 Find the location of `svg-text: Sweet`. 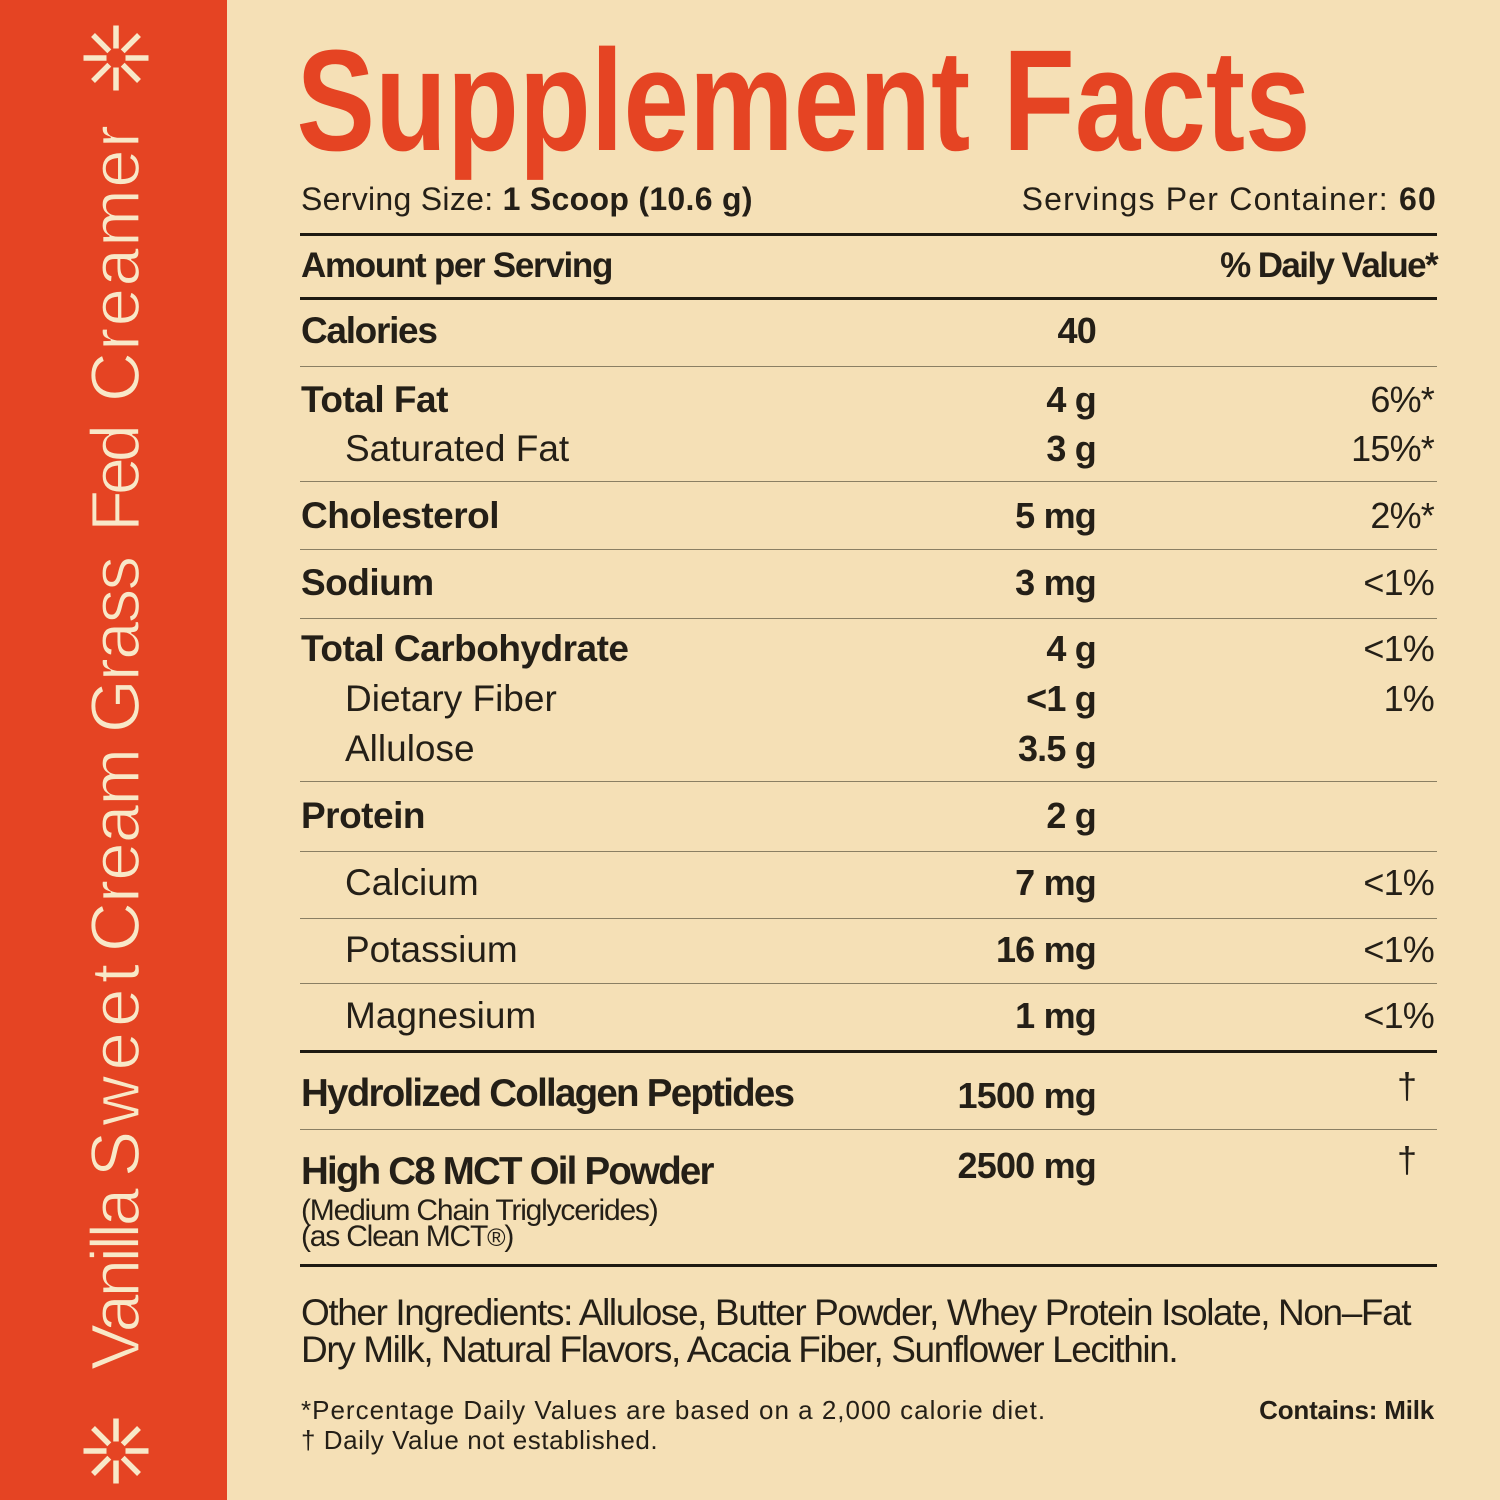

svg-text: Sweet is located at coordinates (115, 1070).